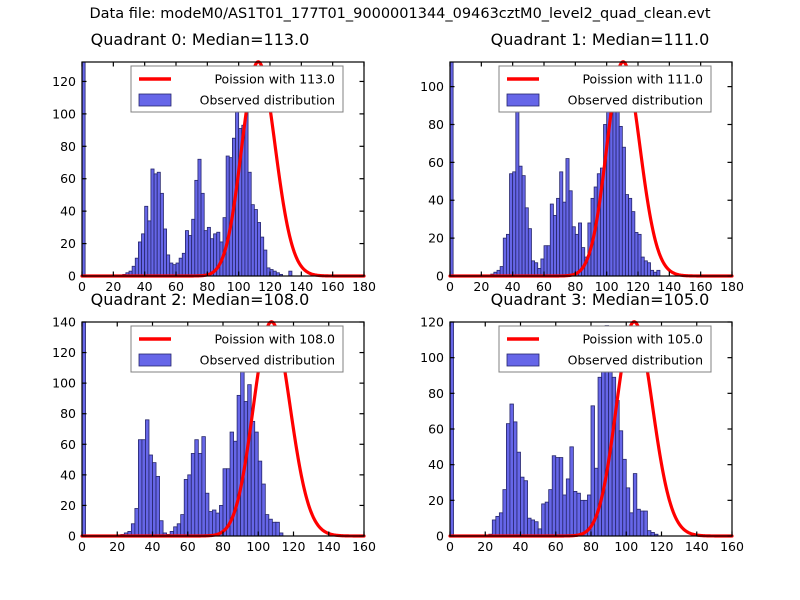 This screenshot has height=600, width=800. Describe the element at coordinates (600, 299) in the screenshot. I see `subplot-title-quadrant-3: Quadrant 3: Median=105.0` at that location.